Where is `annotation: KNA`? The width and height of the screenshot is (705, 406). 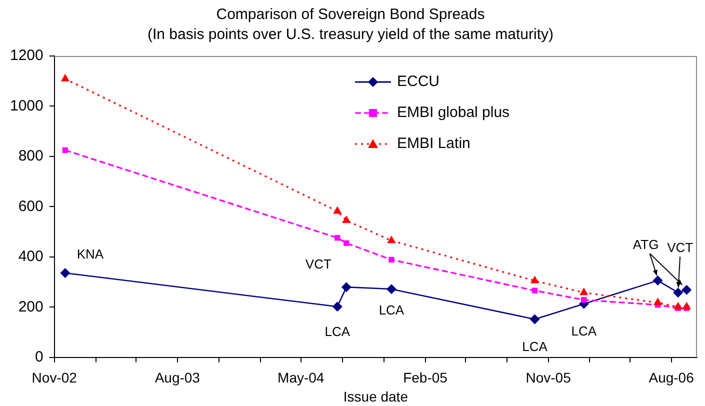
annotation: KNA is located at coordinates (90, 254).